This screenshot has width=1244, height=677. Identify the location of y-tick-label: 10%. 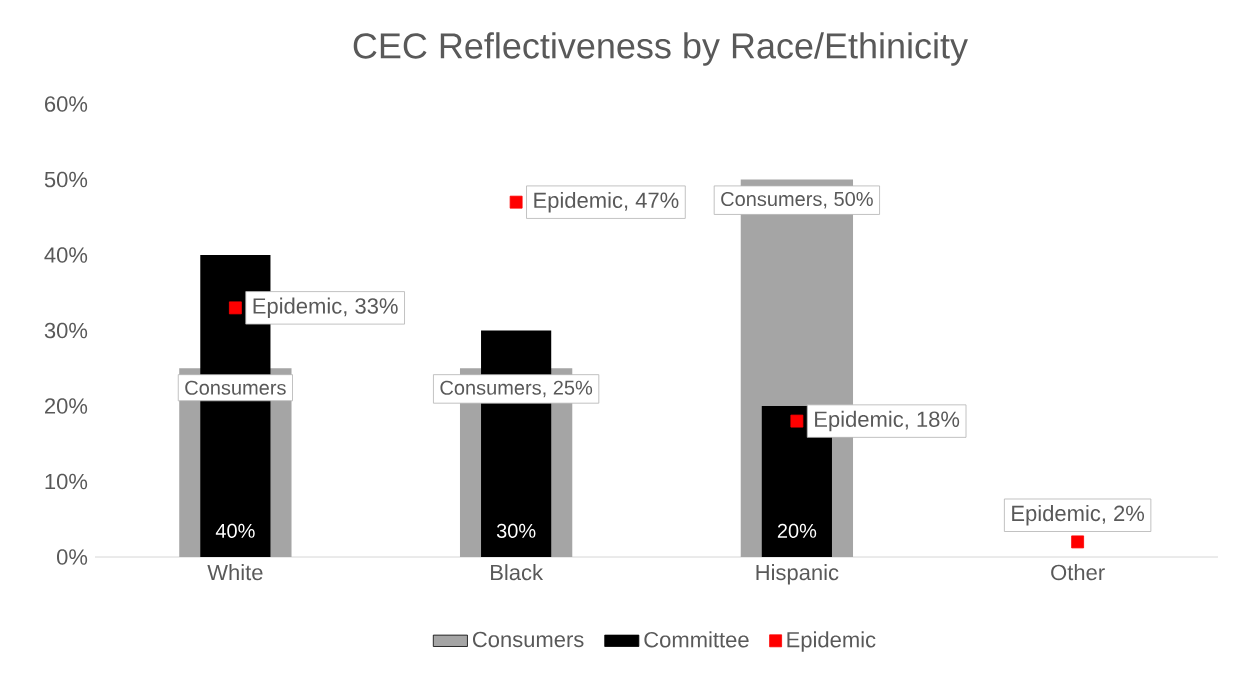
(66, 481).